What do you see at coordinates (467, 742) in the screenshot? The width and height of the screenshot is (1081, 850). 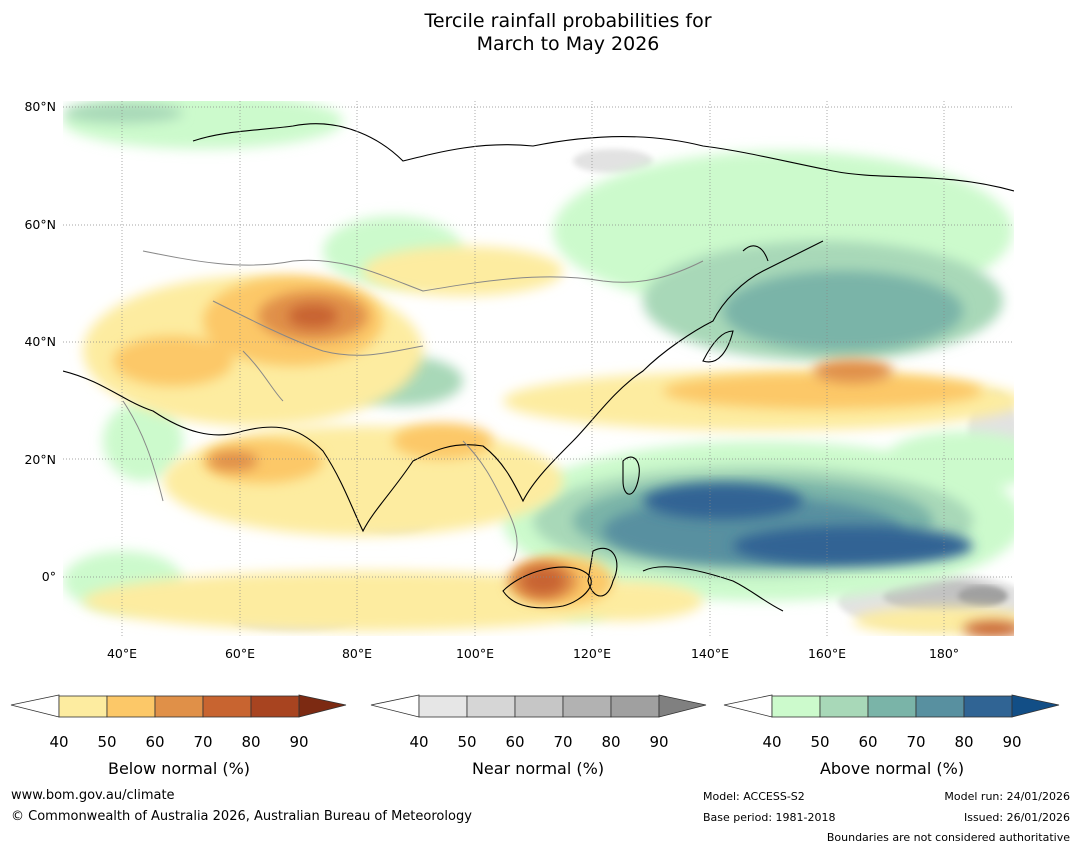 I see `near-tick-50: 50` at bounding box center [467, 742].